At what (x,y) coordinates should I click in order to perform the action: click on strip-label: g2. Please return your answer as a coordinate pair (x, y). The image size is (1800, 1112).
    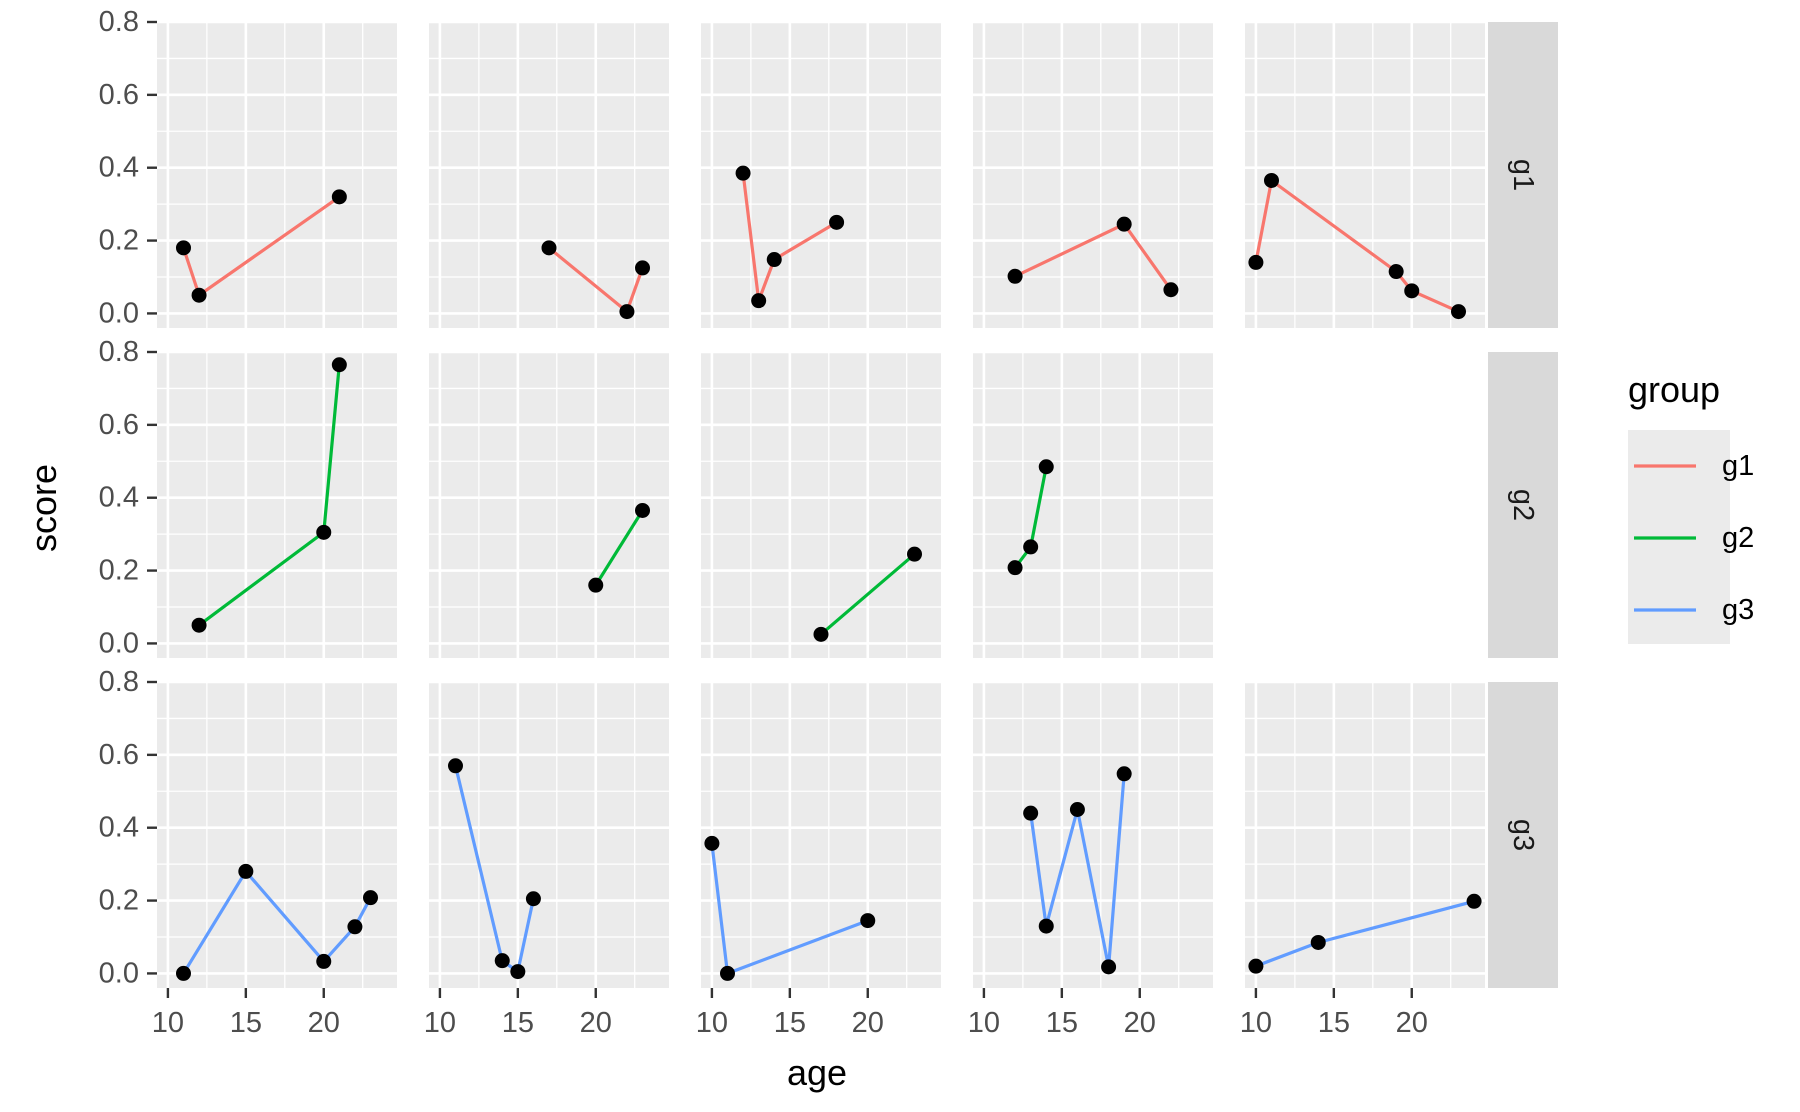
    Looking at the image, I should click on (1523, 505).